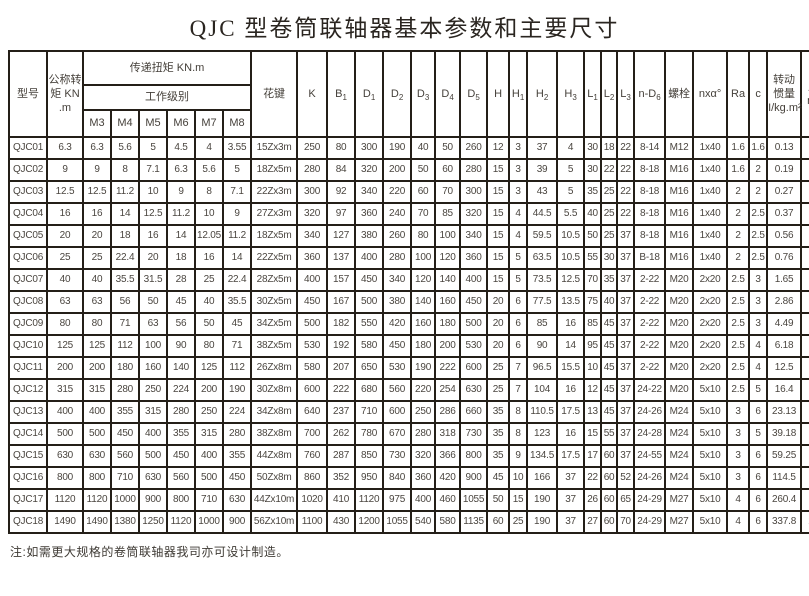 This screenshot has height=596, width=809. I want to click on table-cell: 200, so click(448, 346).